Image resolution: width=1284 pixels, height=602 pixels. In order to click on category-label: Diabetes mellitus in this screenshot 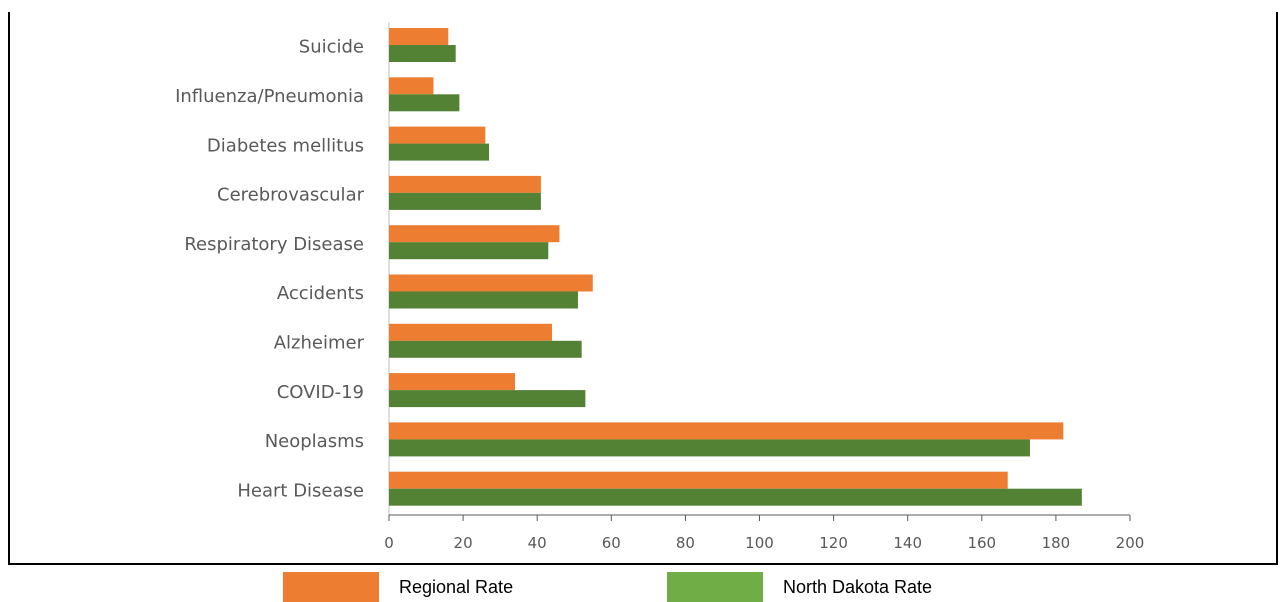, I will do `click(285, 145)`.